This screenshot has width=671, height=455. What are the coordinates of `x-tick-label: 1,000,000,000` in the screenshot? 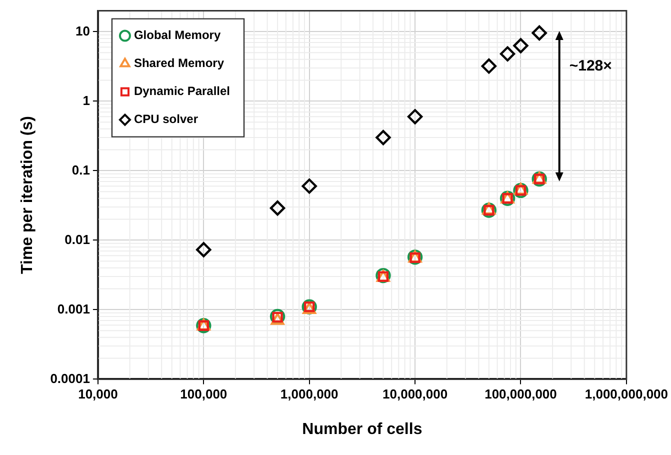 It's located at (626, 394).